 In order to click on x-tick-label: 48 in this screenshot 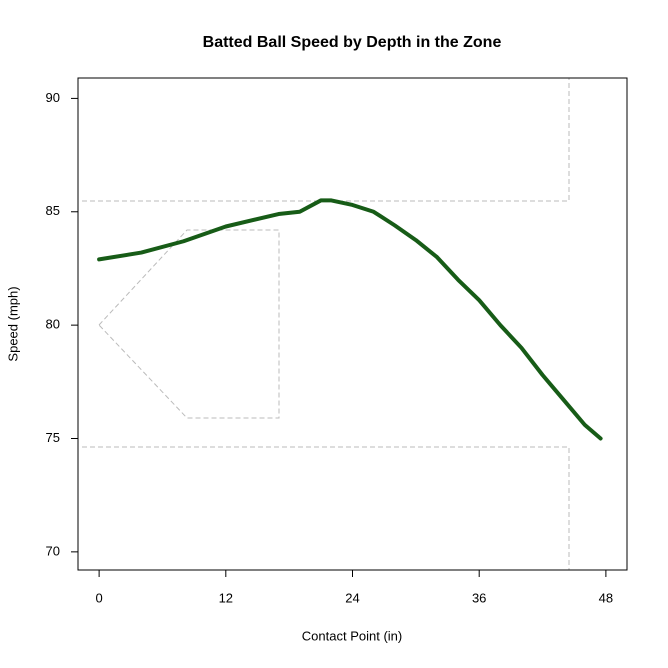, I will do `click(606, 597)`.